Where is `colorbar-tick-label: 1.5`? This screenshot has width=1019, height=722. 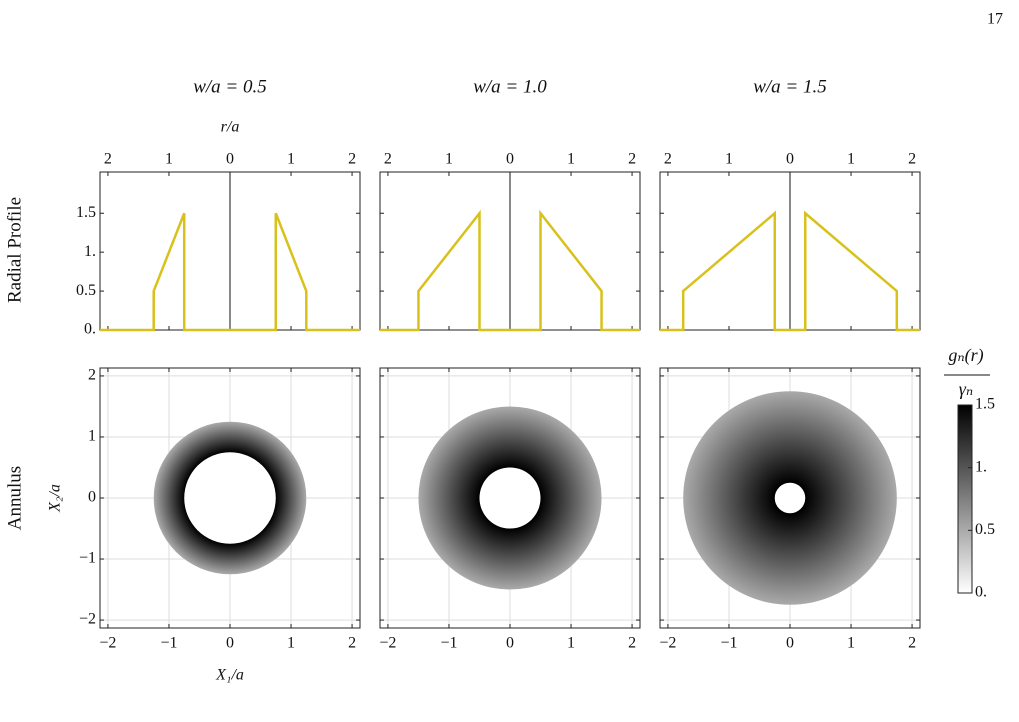 colorbar-tick-label: 1.5 is located at coordinates (985, 404).